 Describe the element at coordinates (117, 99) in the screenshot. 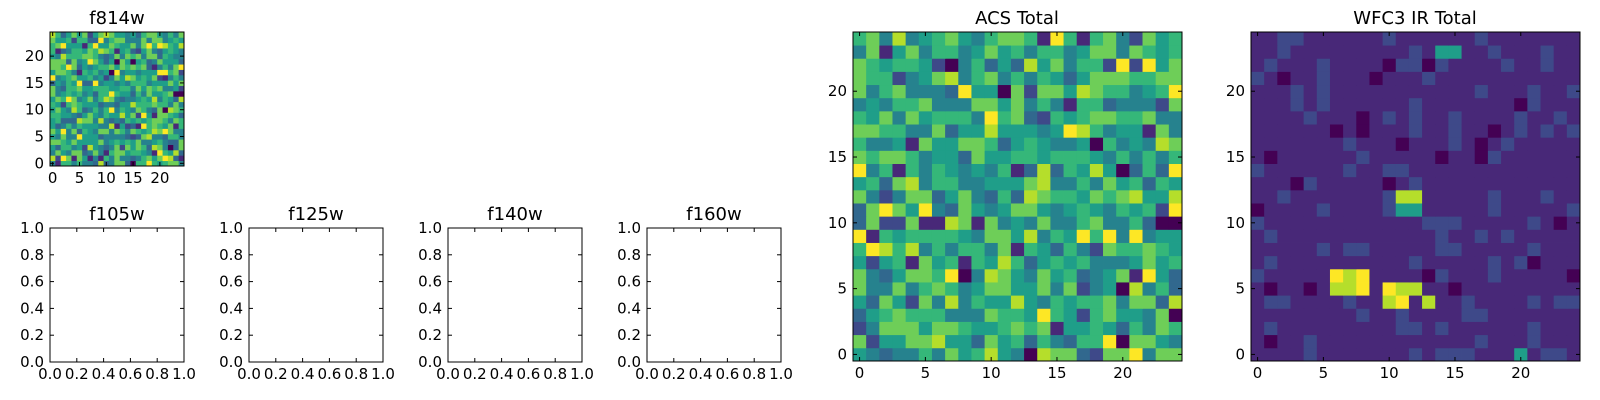

I see `heatmap-cells` at that location.